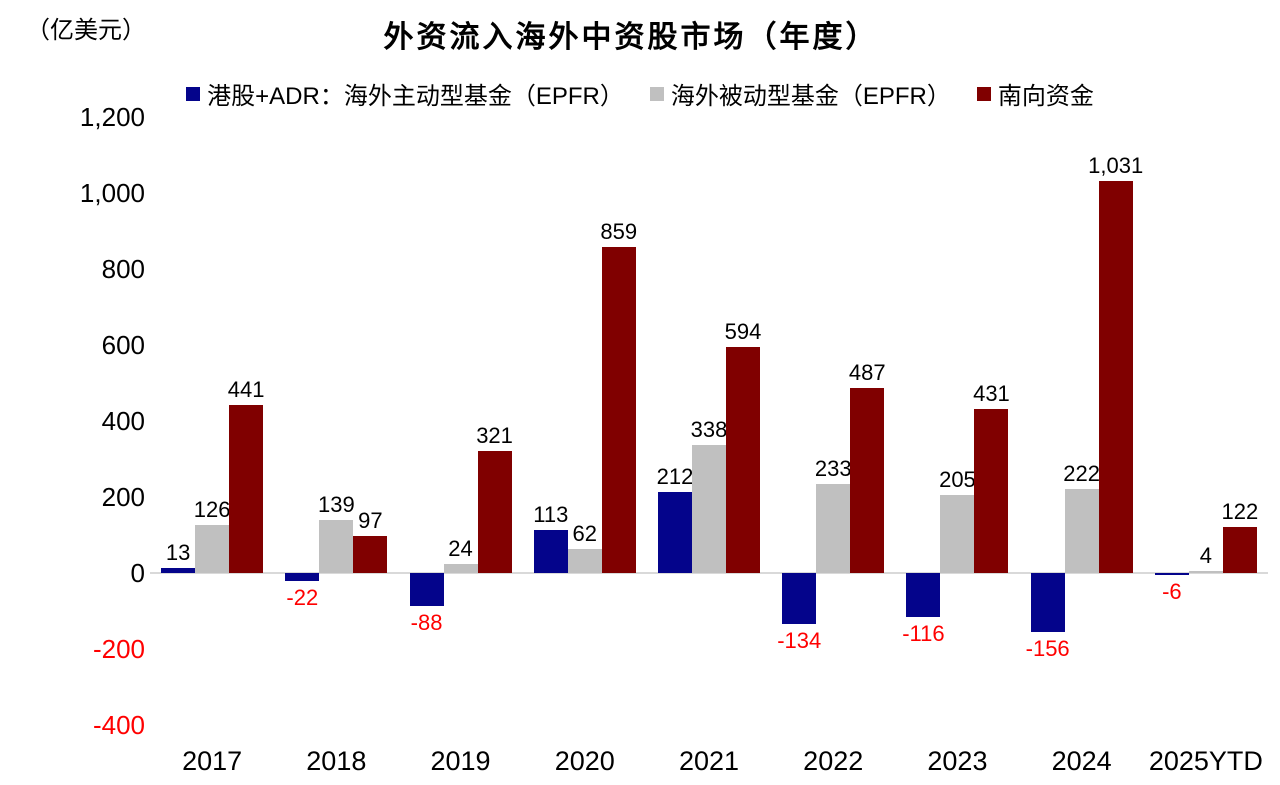 The image size is (1280, 785). I want to click on bar-active-epfr-2021, so click(675, 532).